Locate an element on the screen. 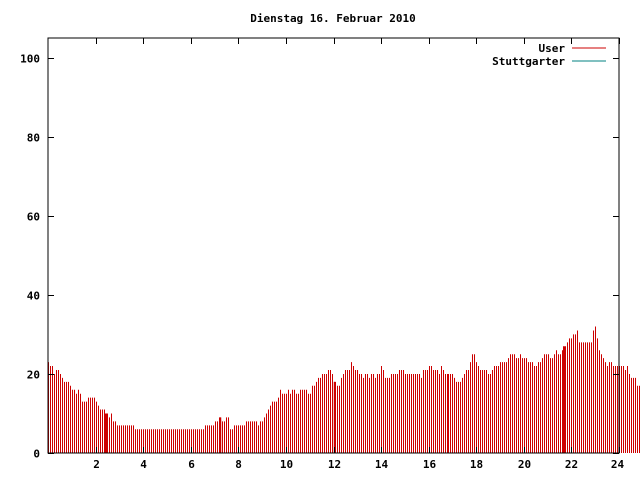 The image size is (640, 480). y-tick-label-0: 0 is located at coordinates (36, 454).